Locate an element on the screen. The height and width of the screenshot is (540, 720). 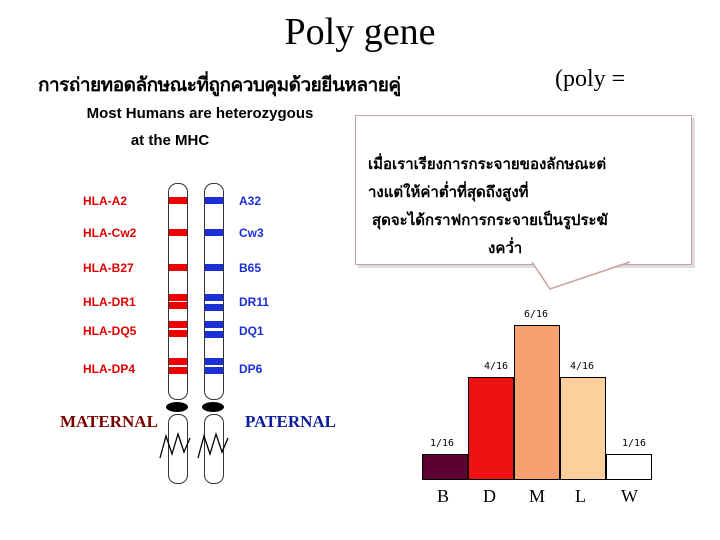
callout-line: เมื่อเราเรียงการกระจายของลักษณะต่ is located at coordinates (487, 164).